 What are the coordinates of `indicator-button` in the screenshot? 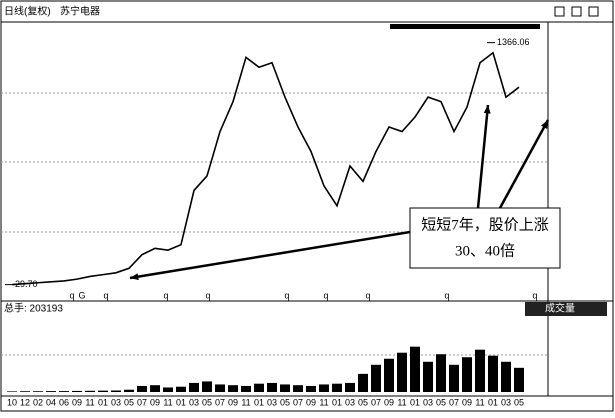 It's located at (566, 309).